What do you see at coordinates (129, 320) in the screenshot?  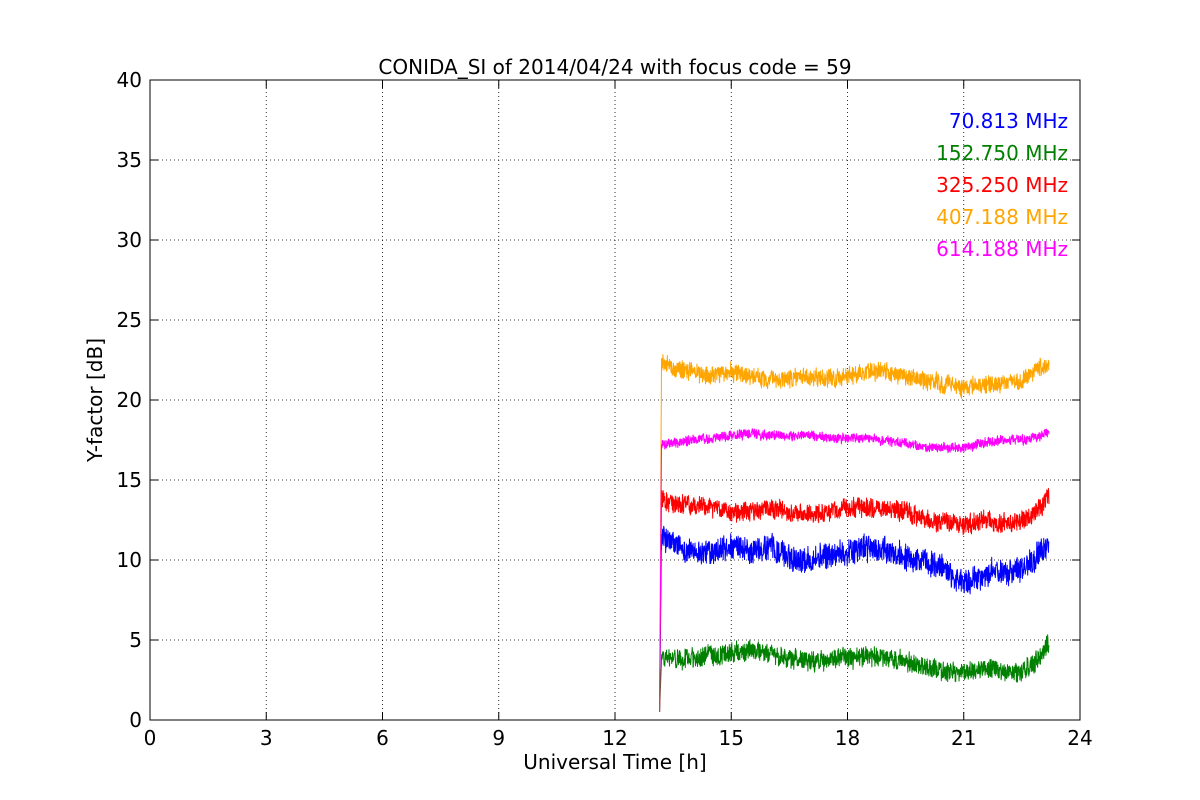 I see `y-tick-label: 25` at bounding box center [129, 320].